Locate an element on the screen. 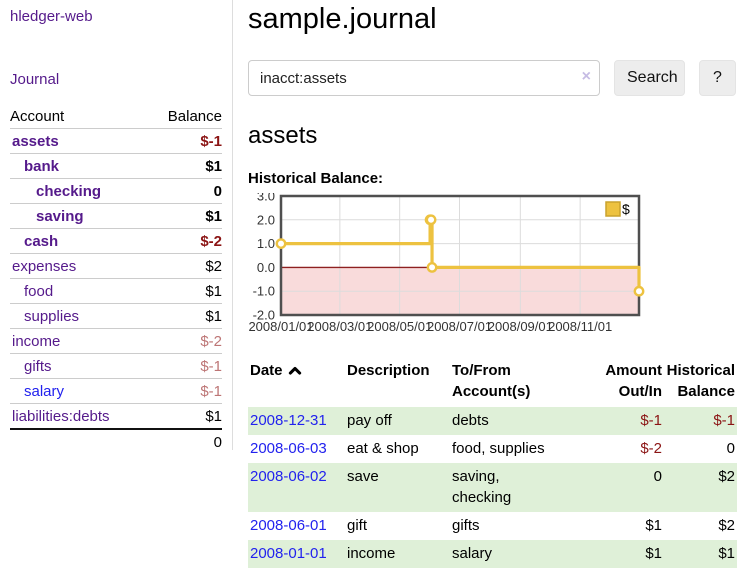  account-link: income is located at coordinates (36, 341).